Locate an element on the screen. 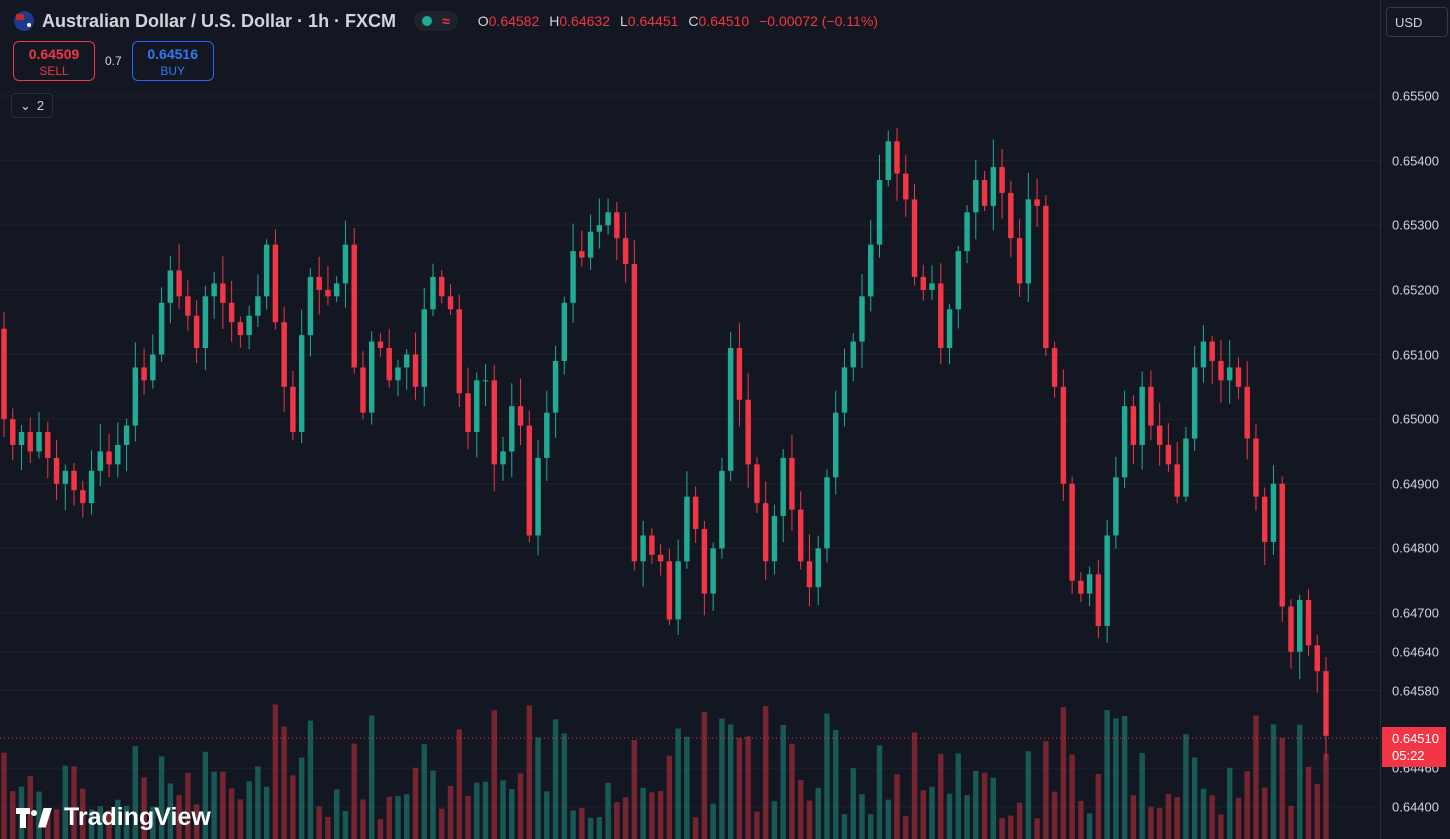  buy-button: 0.64516 BUY is located at coordinates (172, 61).